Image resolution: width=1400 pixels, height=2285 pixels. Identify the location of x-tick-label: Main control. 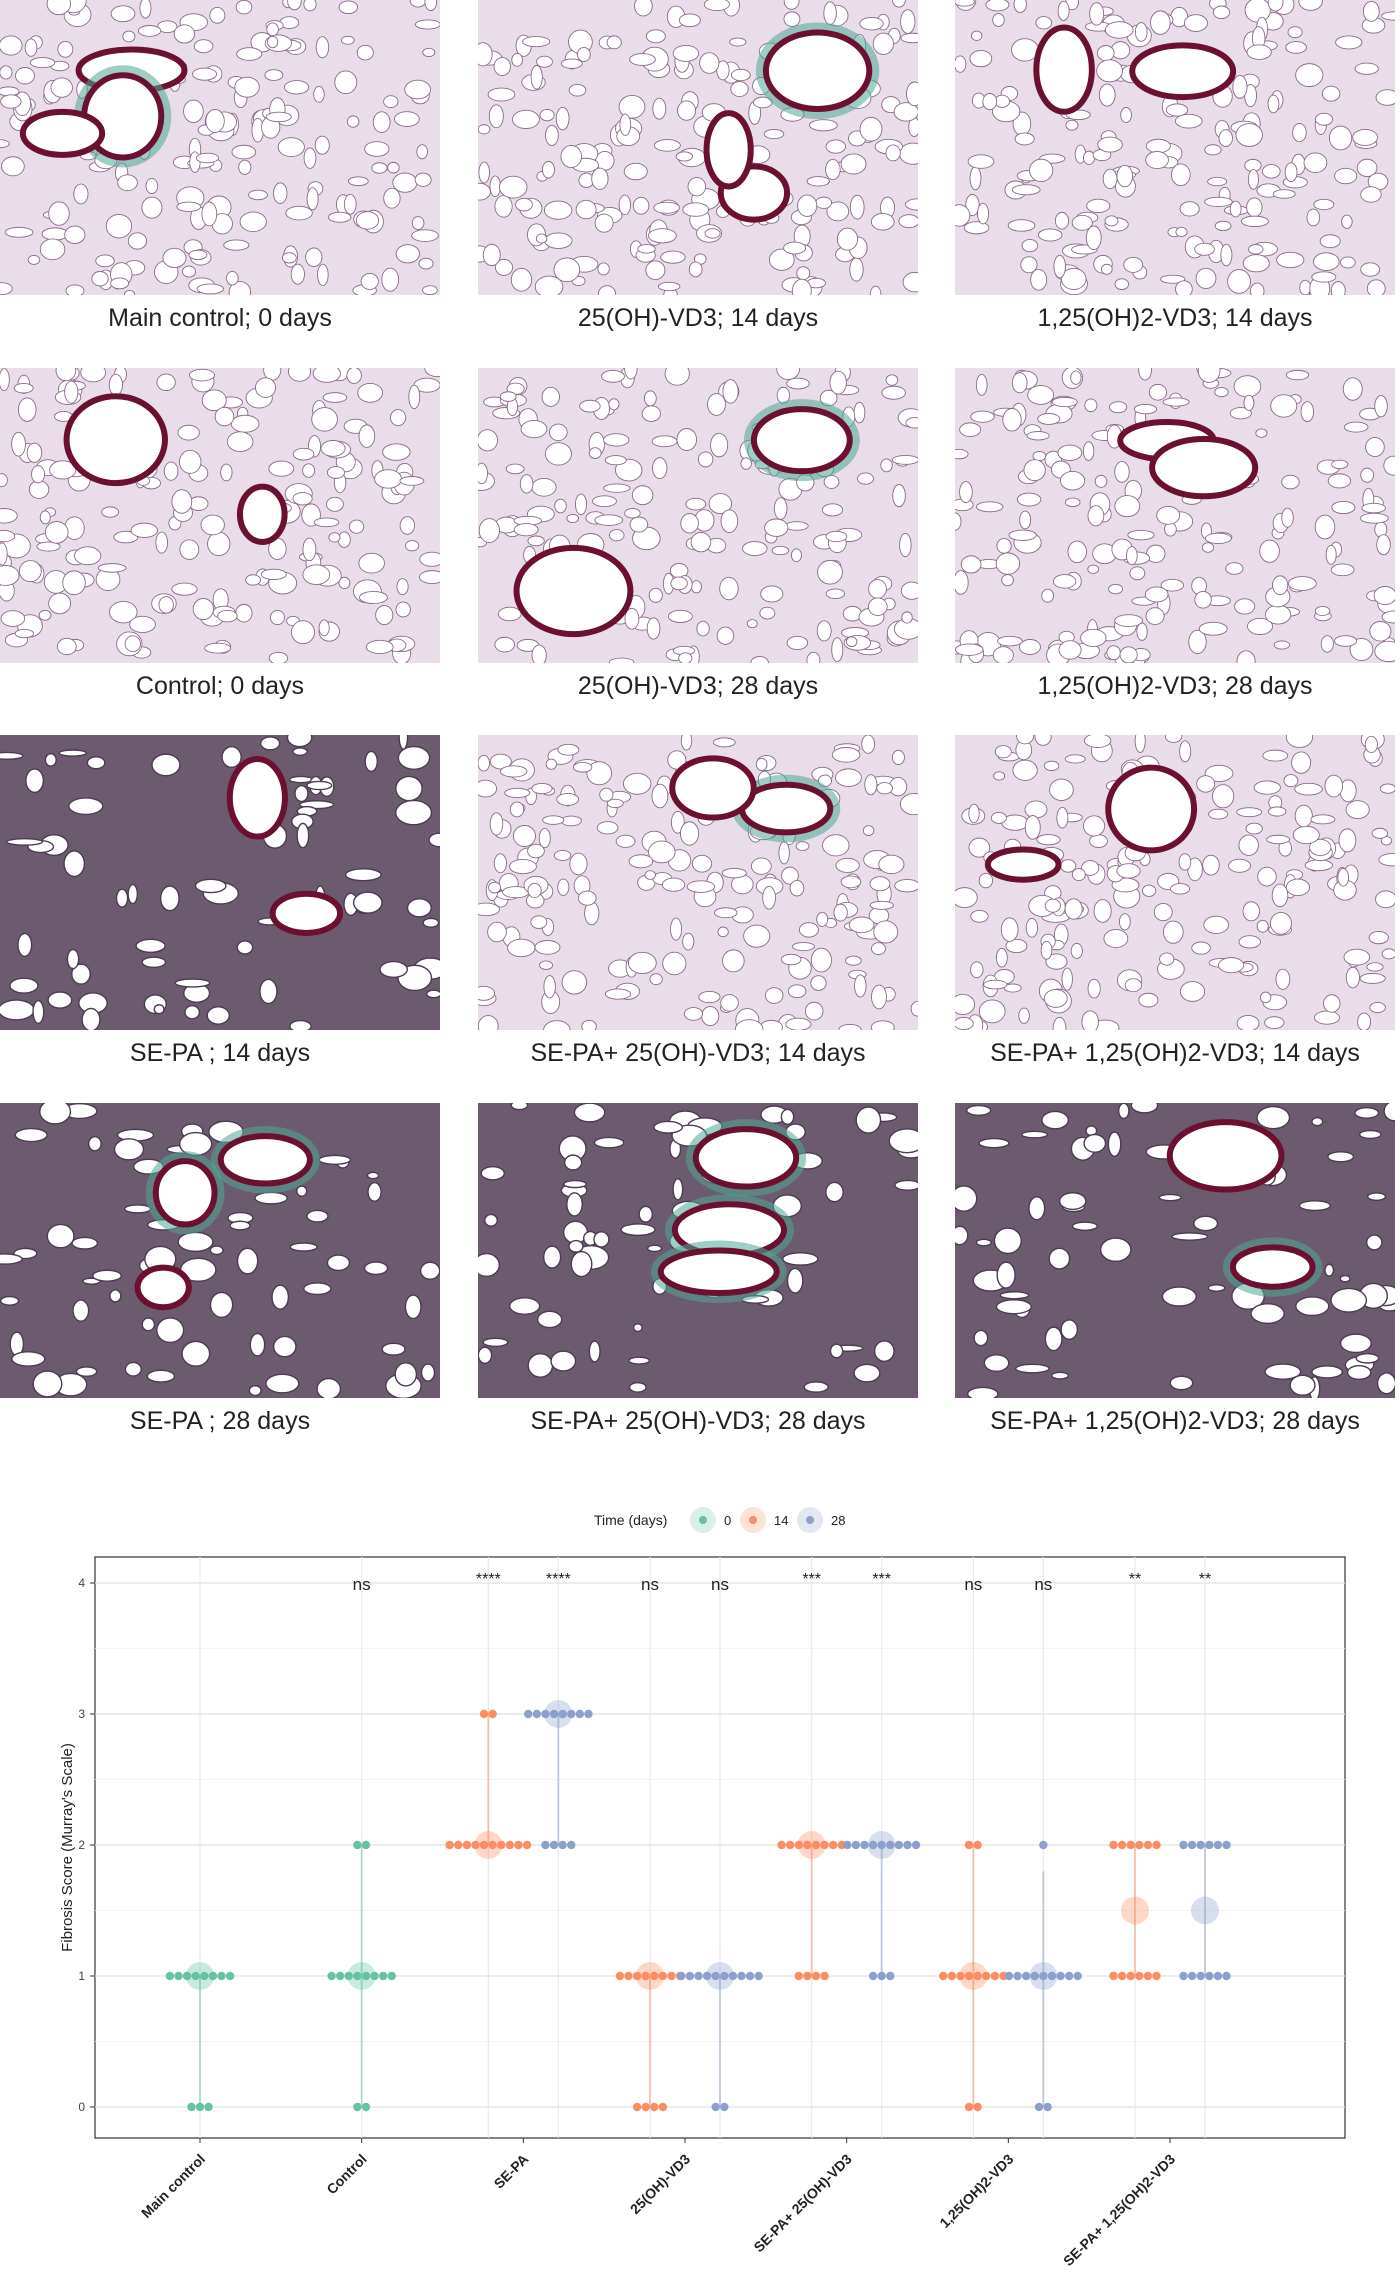
(173, 2186).